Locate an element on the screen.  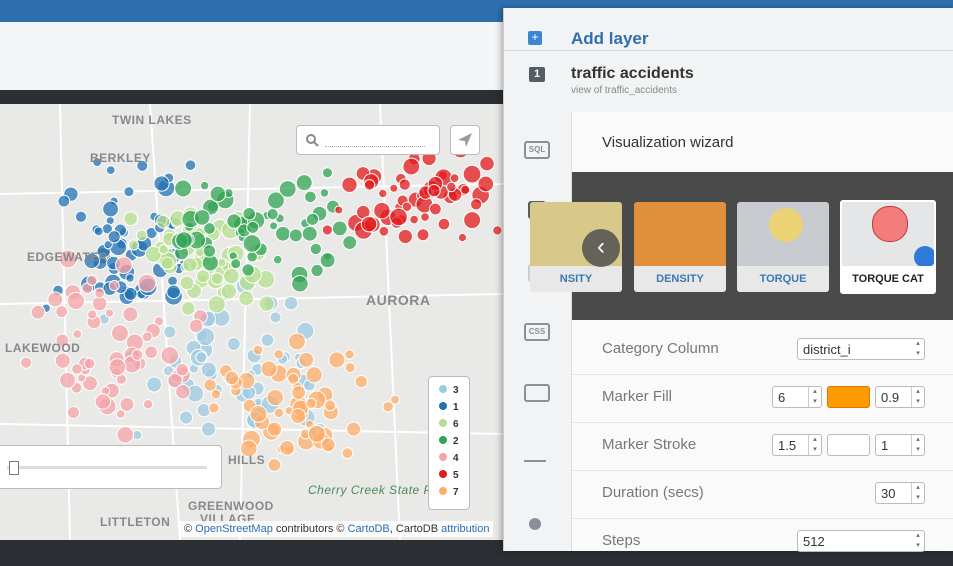
input-value: 1 is located at coordinates (885, 445).